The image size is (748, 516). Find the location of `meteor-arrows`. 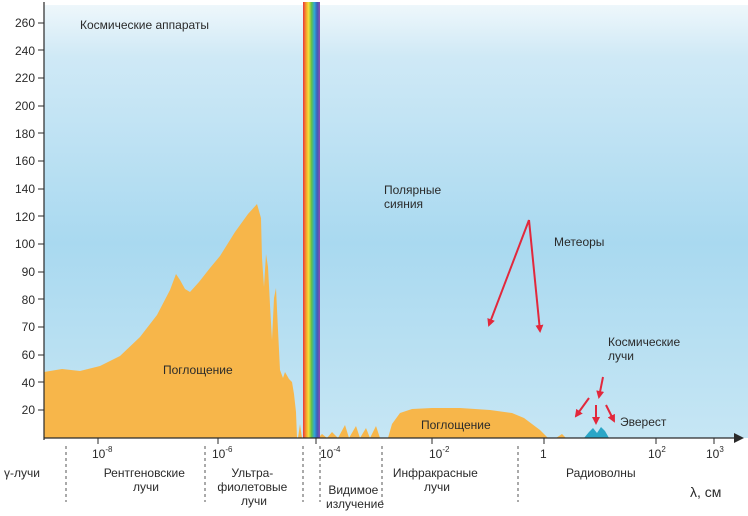

meteor-arrows is located at coordinates (515, 276).